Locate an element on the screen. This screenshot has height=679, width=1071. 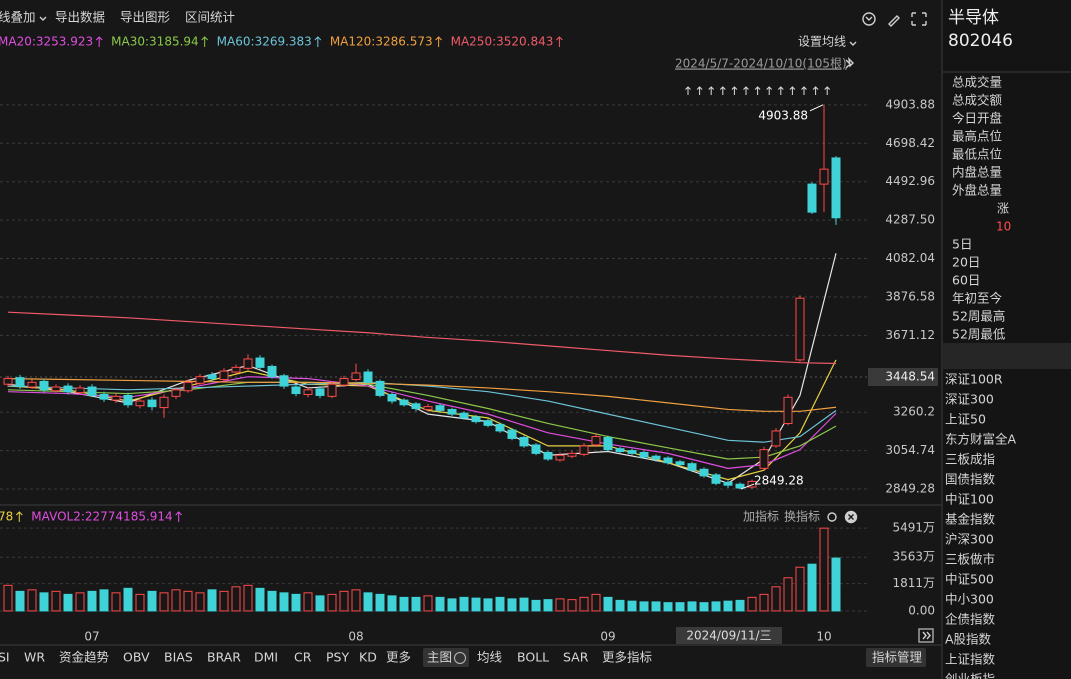
index-item: 深证100R is located at coordinates (974, 379).